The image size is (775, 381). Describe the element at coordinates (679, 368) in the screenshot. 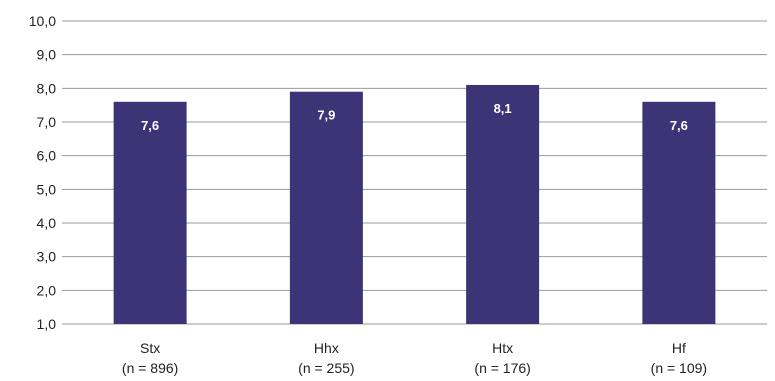

I see `x-category-sublabel: (n = 109)` at that location.